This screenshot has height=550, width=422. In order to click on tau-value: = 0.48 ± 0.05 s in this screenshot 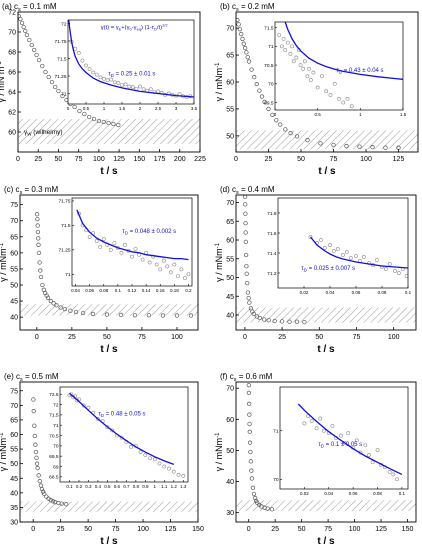, I will do `click(124, 415)`.